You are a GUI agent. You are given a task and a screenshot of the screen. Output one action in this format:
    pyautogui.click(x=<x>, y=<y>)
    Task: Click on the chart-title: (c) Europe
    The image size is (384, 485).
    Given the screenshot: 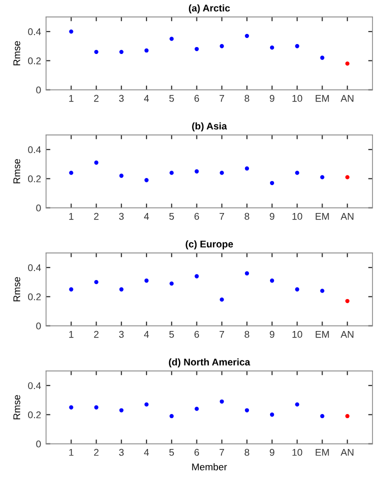 What is the action you would take?
    pyautogui.click(x=209, y=245)
    